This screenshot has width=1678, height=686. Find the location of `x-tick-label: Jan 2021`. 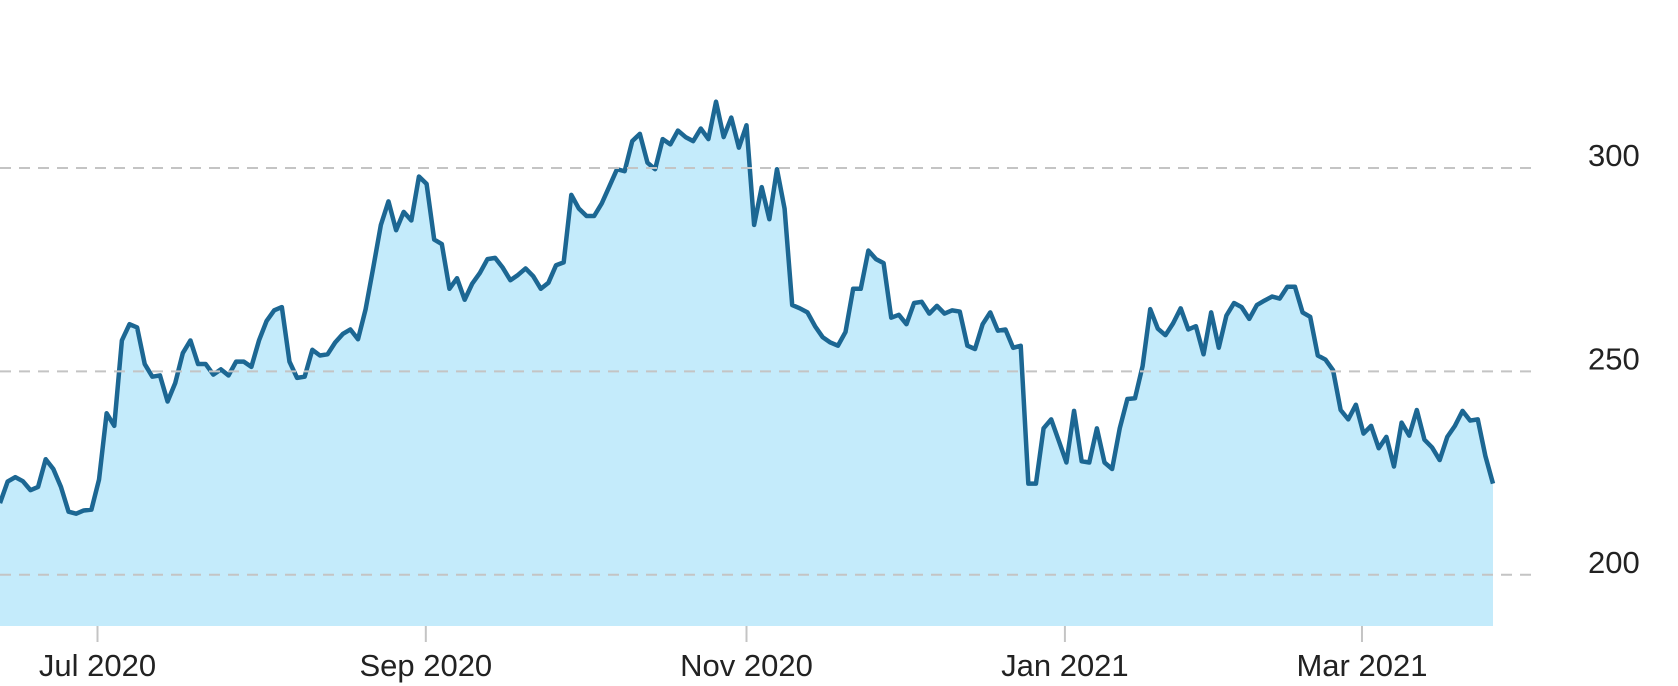

x-tick-label: Jan 2021 is located at coordinates (1065, 665).